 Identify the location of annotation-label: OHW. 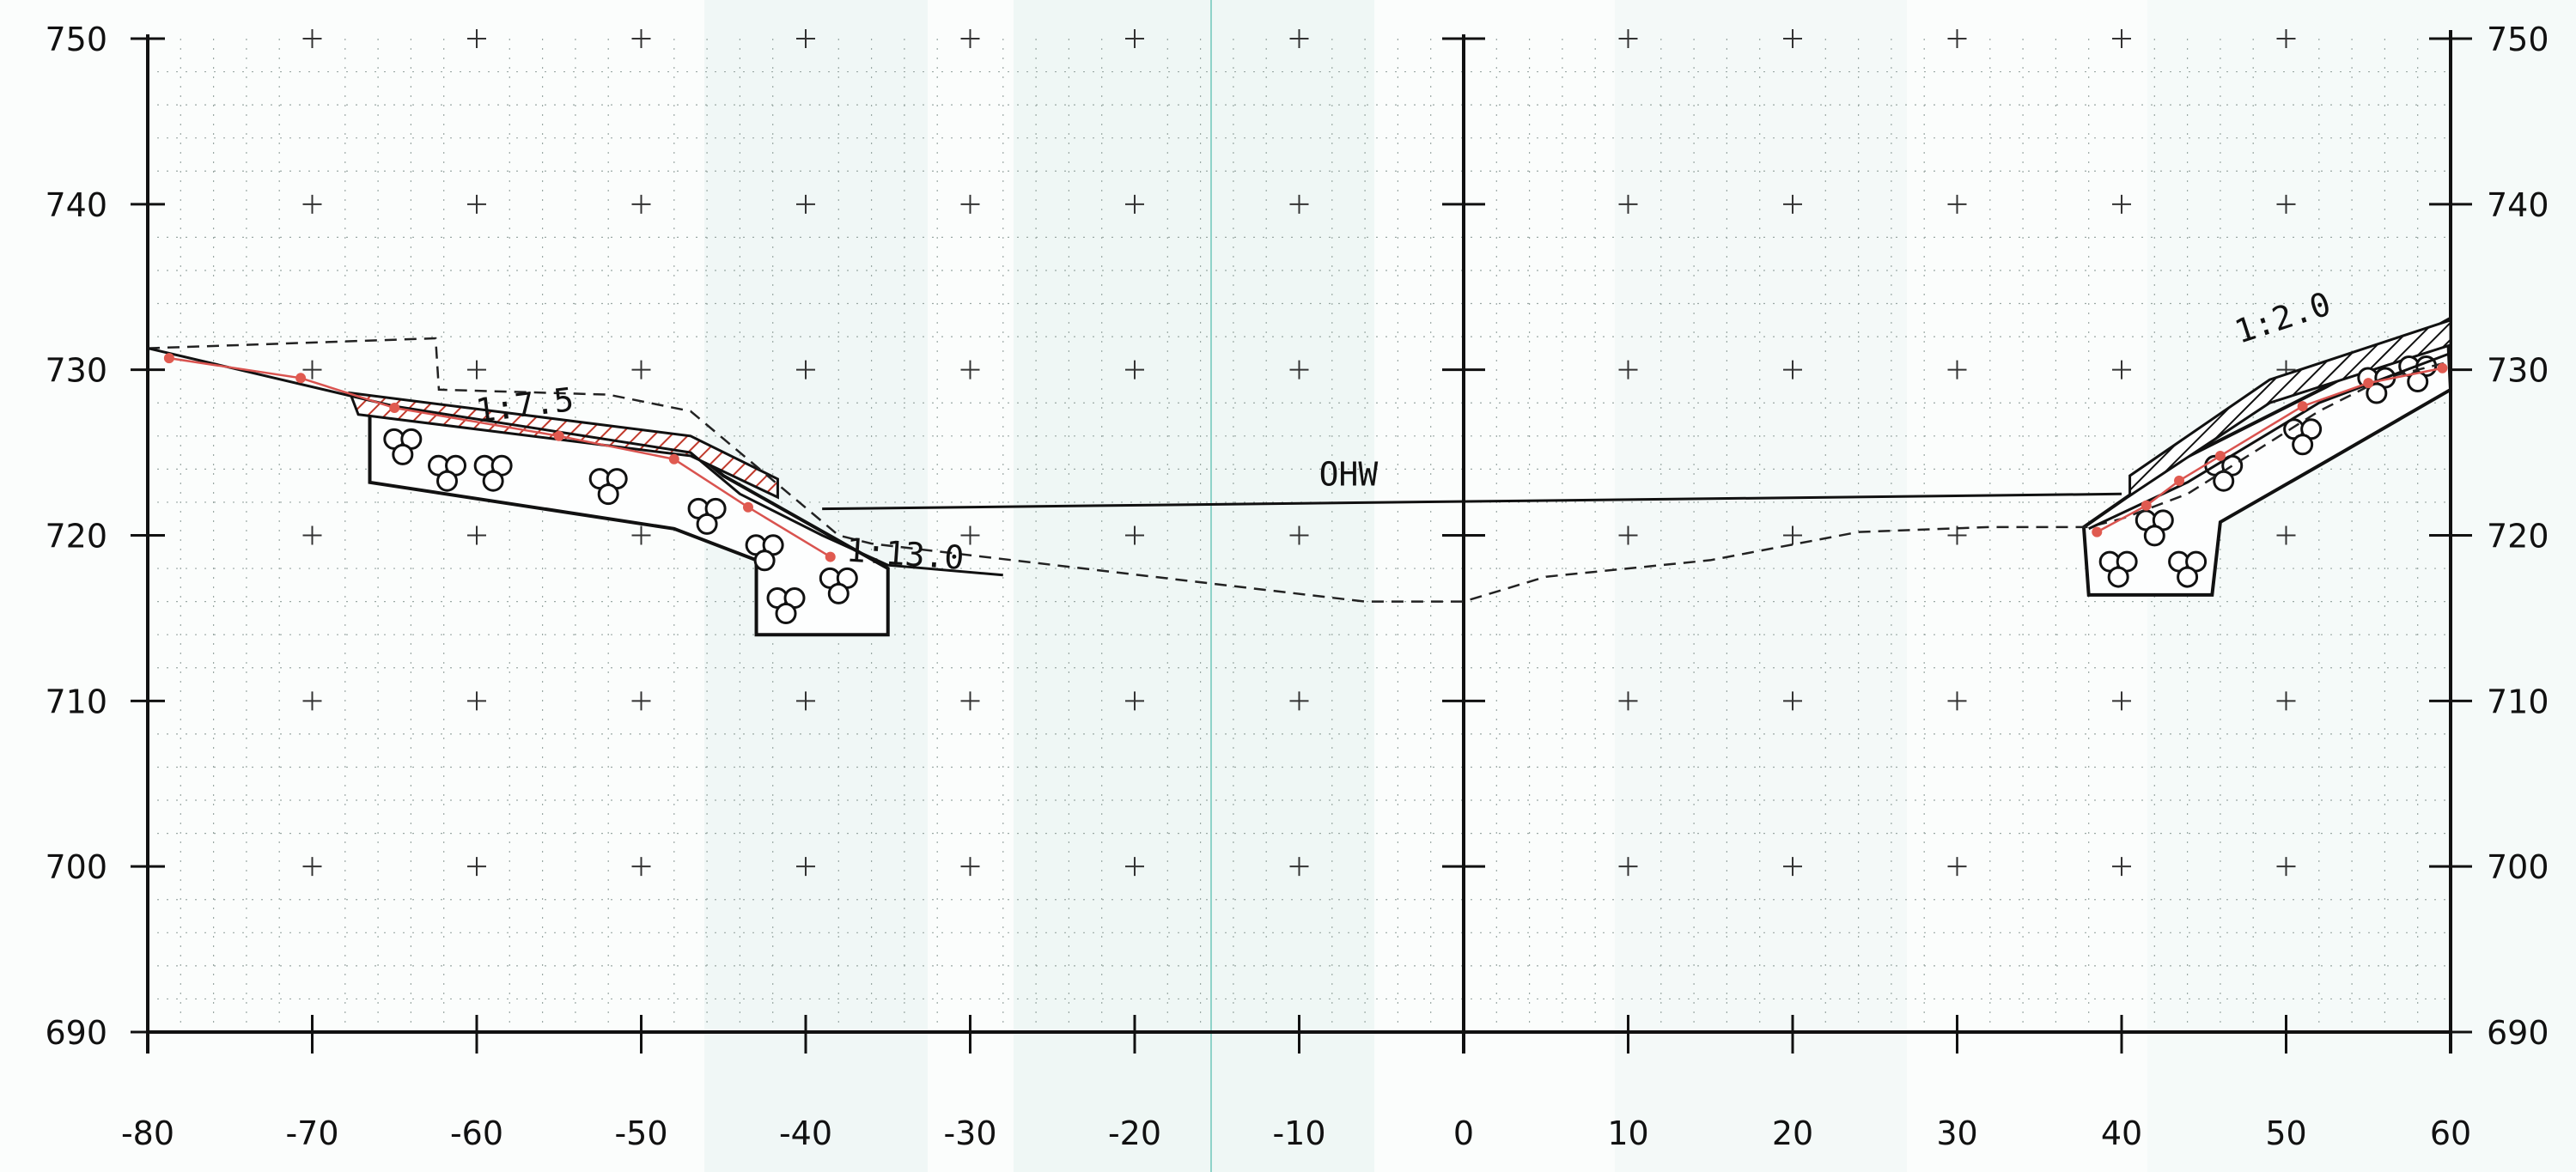
(1349, 475).